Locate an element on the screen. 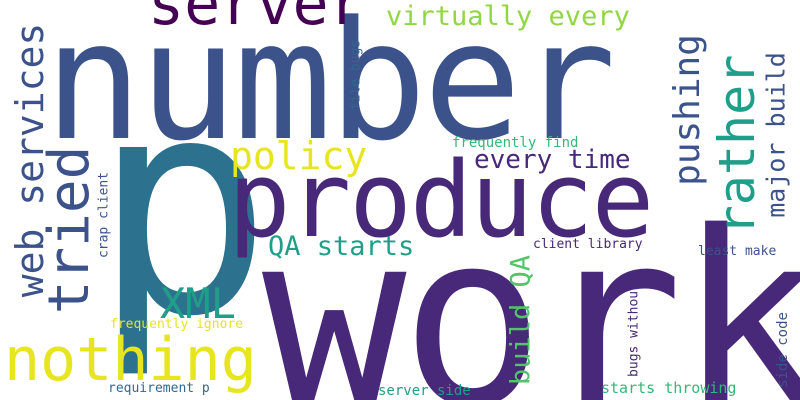 The height and width of the screenshot is (400, 800). word-policy: policy is located at coordinates (298, 156).